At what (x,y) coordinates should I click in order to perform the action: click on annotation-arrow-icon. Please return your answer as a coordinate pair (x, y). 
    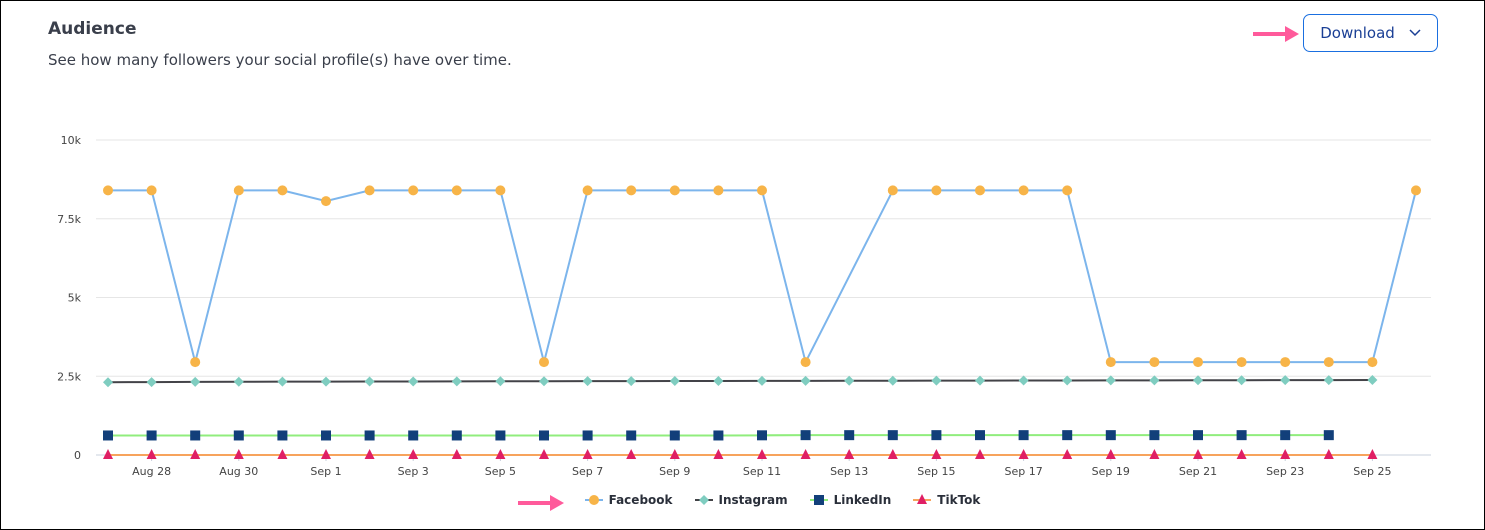
    Looking at the image, I should click on (541, 503).